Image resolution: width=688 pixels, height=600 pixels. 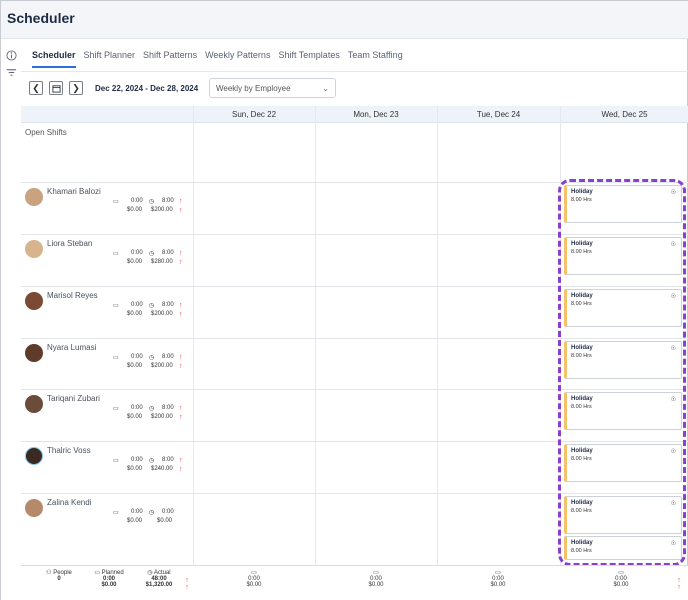 What do you see at coordinates (73, 398) in the screenshot?
I see `employee-name: Tariqani Zubari` at bounding box center [73, 398].